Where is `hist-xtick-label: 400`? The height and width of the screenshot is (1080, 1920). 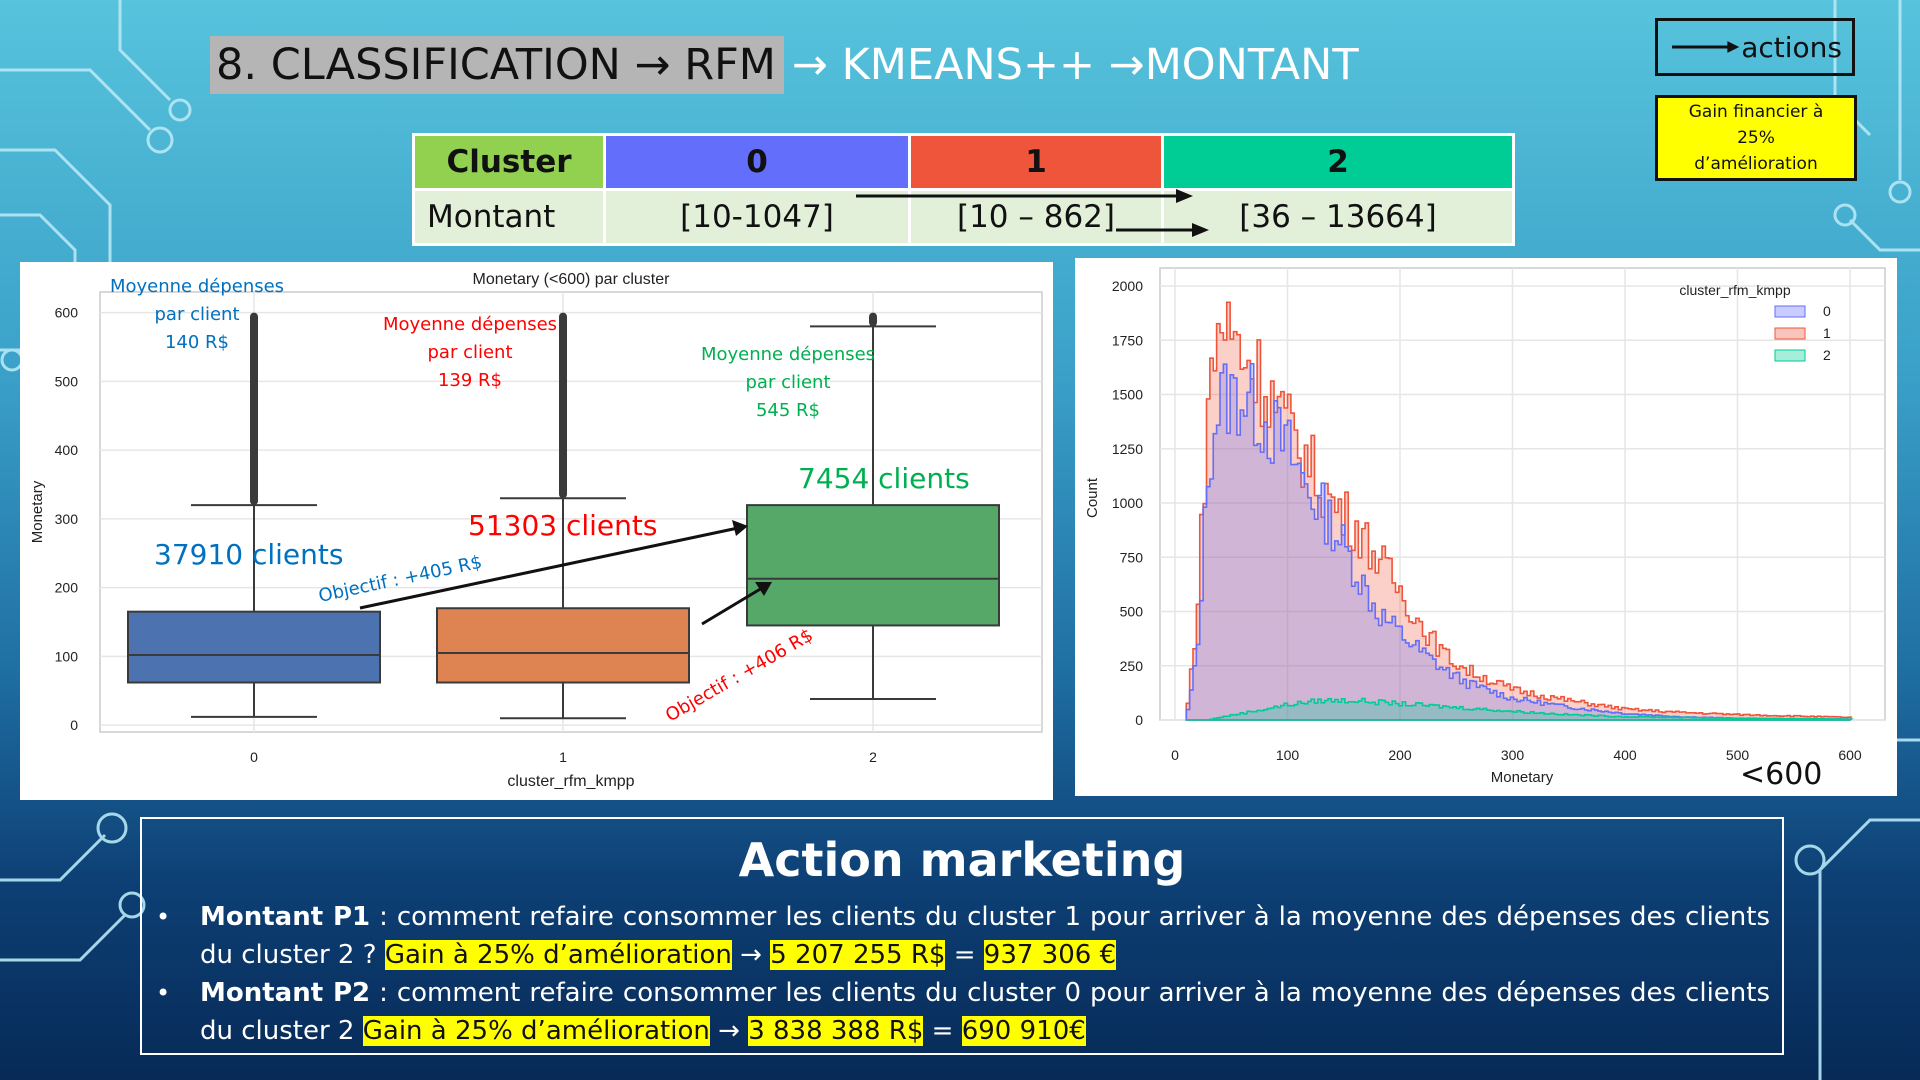 hist-xtick-label: 400 is located at coordinates (1625, 755).